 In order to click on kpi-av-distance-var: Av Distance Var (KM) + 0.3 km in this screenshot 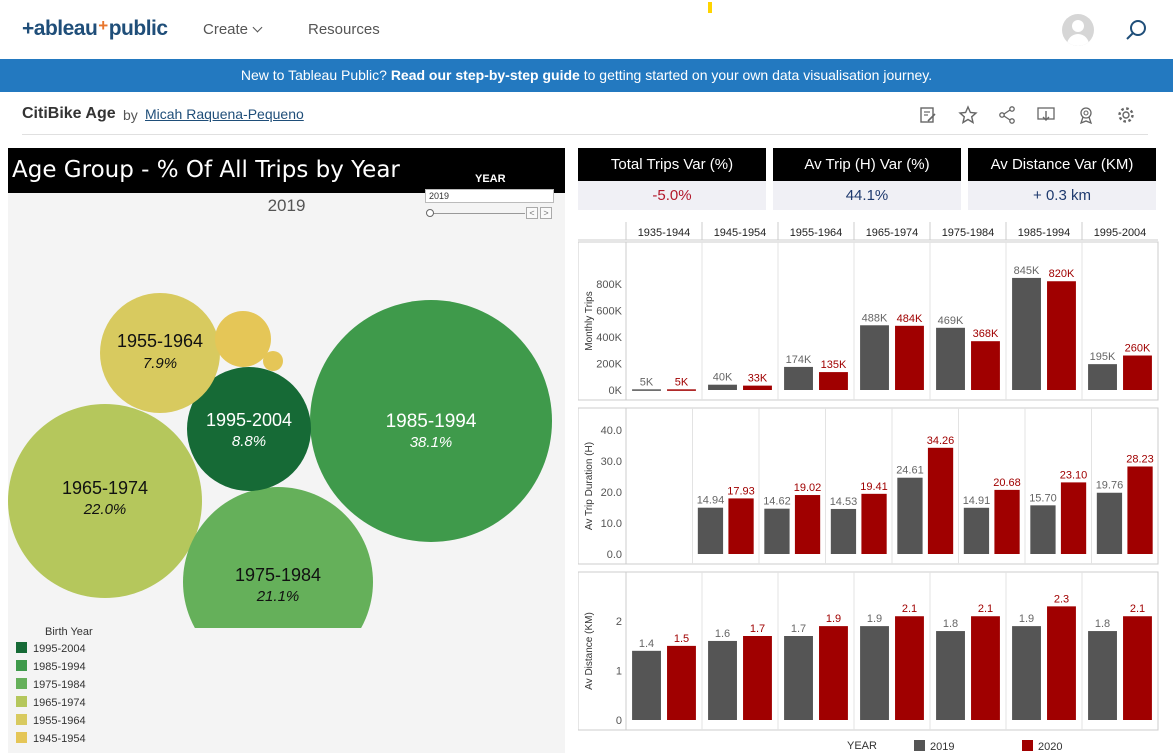, I will do `click(1062, 179)`.